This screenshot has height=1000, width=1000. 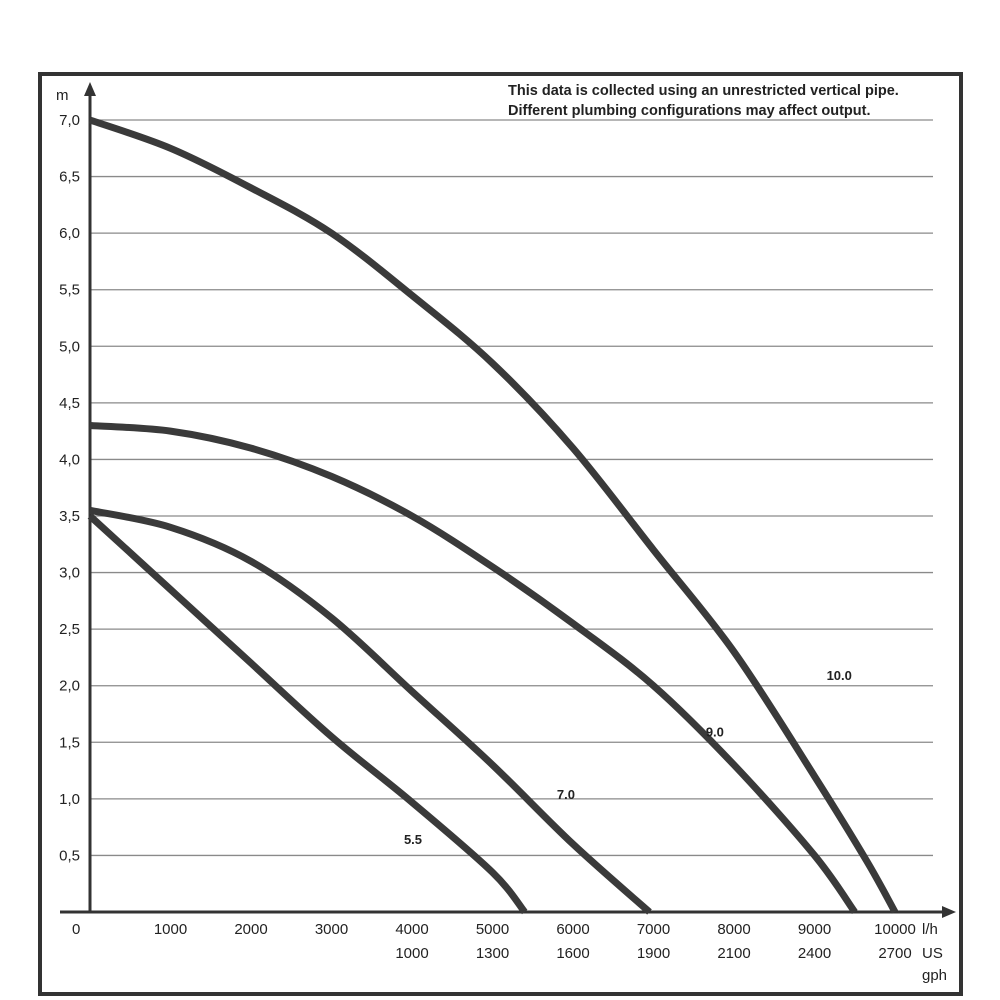 What do you see at coordinates (69, 686) in the screenshot?
I see `y-tick-label: 2,0` at bounding box center [69, 686].